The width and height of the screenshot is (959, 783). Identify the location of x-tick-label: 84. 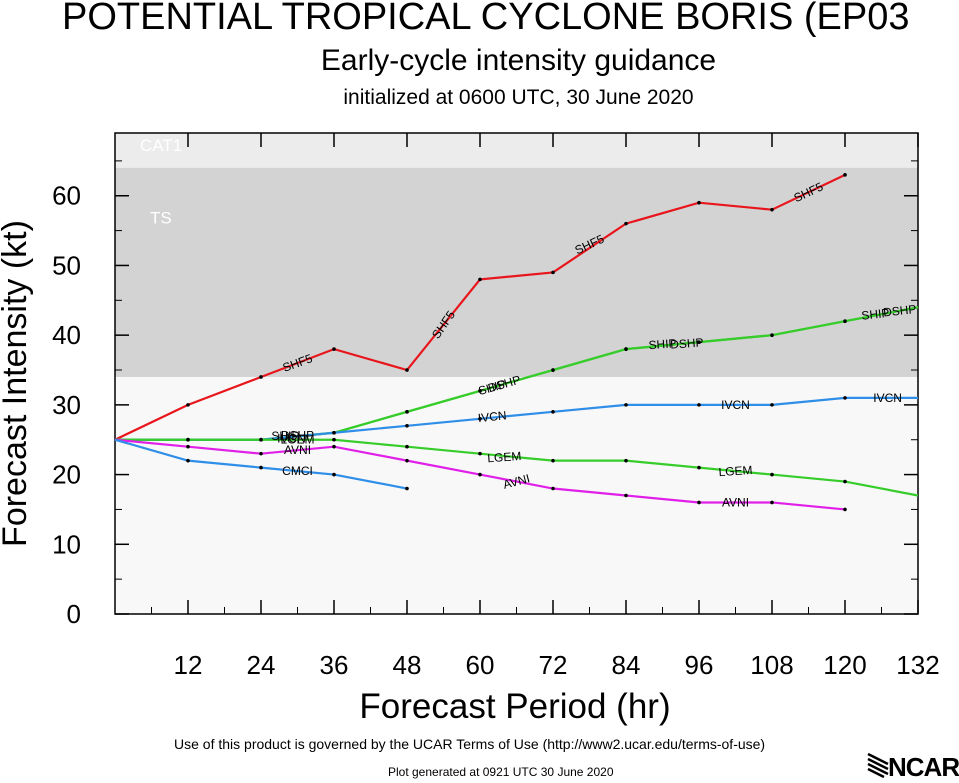
(626, 665).